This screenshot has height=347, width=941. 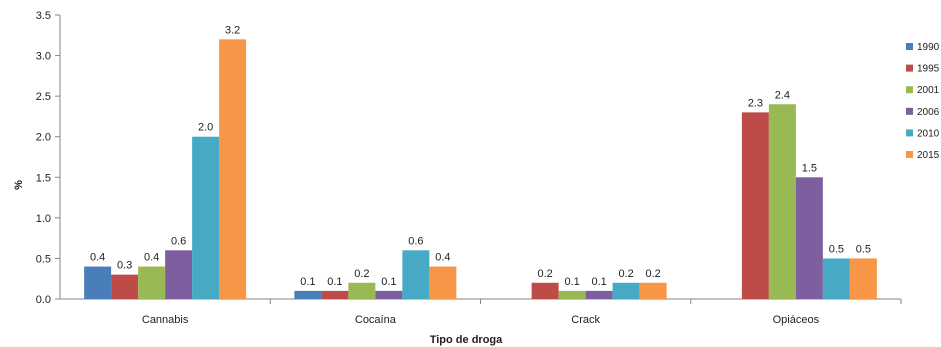 I want to click on bar-1995-opiáceos, so click(x=755, y=205).